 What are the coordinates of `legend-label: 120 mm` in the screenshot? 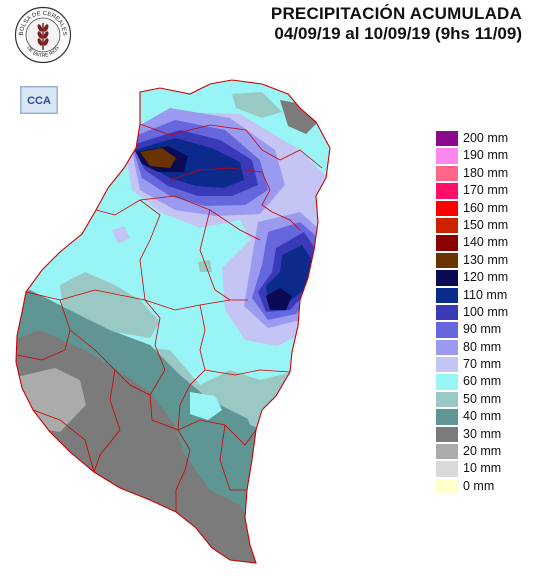 It's located at (486, 277).